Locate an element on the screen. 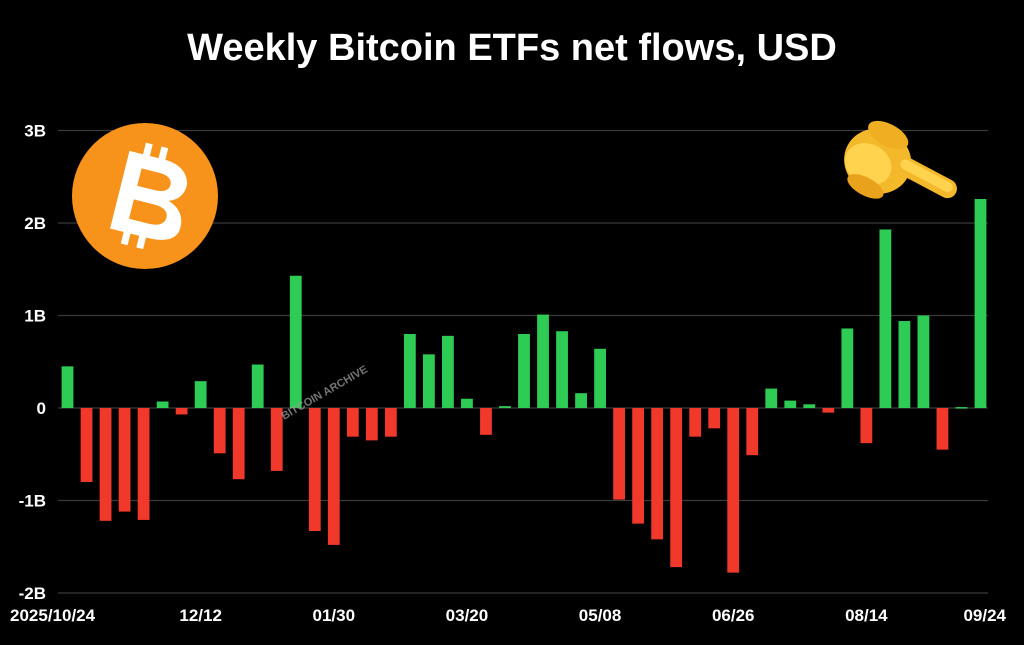 This screenshot has width=1024, height=645. y-tick-label: -1B is located at coordinates (32, 501).